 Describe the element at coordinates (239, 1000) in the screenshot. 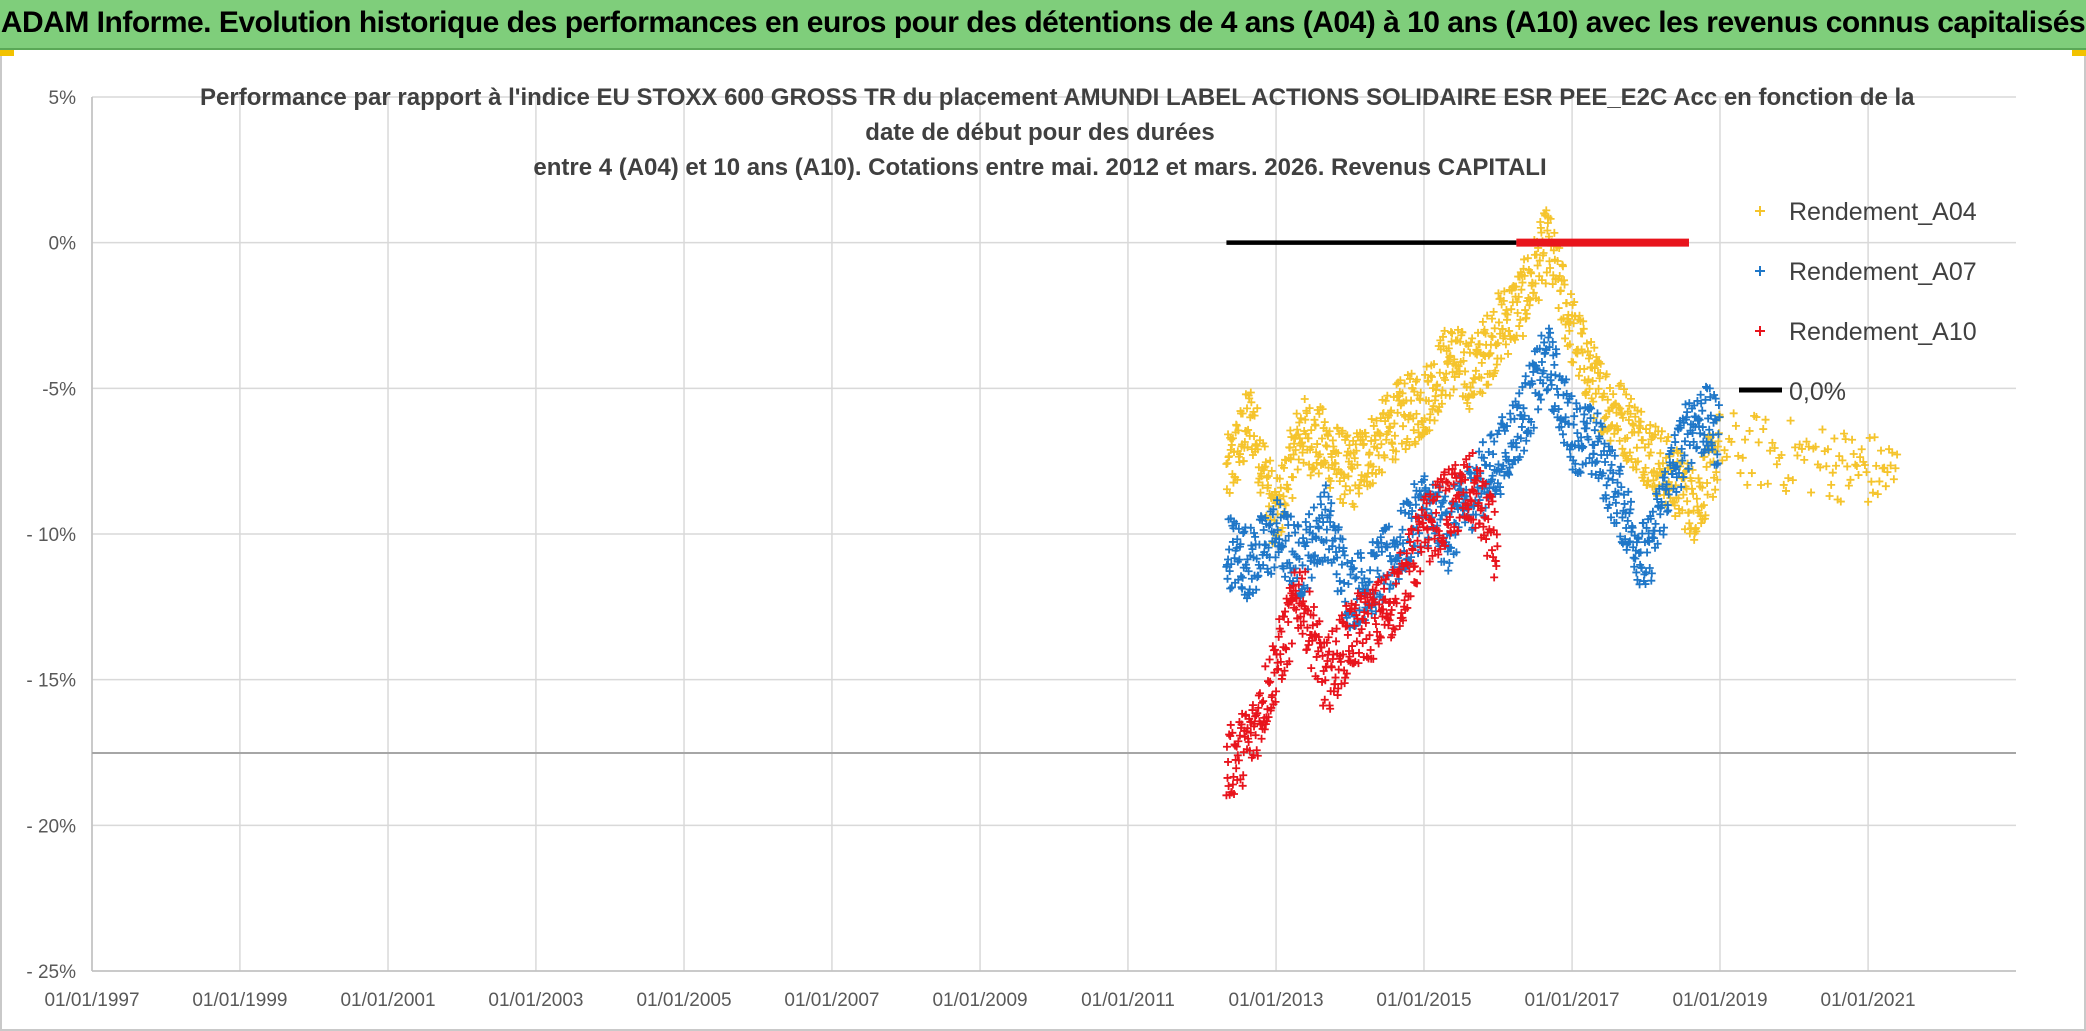

I see `x-tick-label: 01/01/1999` at that location.